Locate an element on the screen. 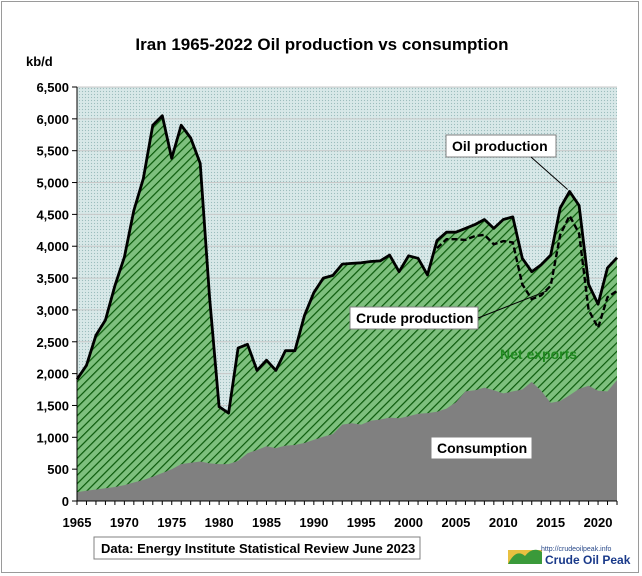 This screenshot has height=576, width=642. y-tick-label: 4,000 is located at coordinates (52, 246).